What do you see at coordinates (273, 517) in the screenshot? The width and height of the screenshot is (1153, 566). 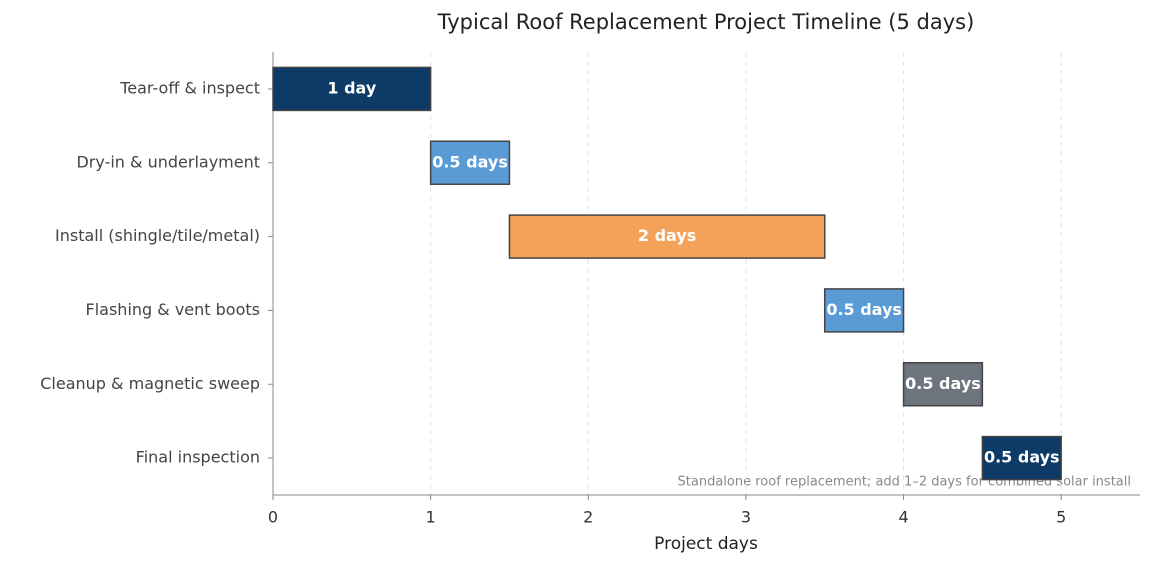 I see `x-tick-label: 0` at bounding box center [273, 517].